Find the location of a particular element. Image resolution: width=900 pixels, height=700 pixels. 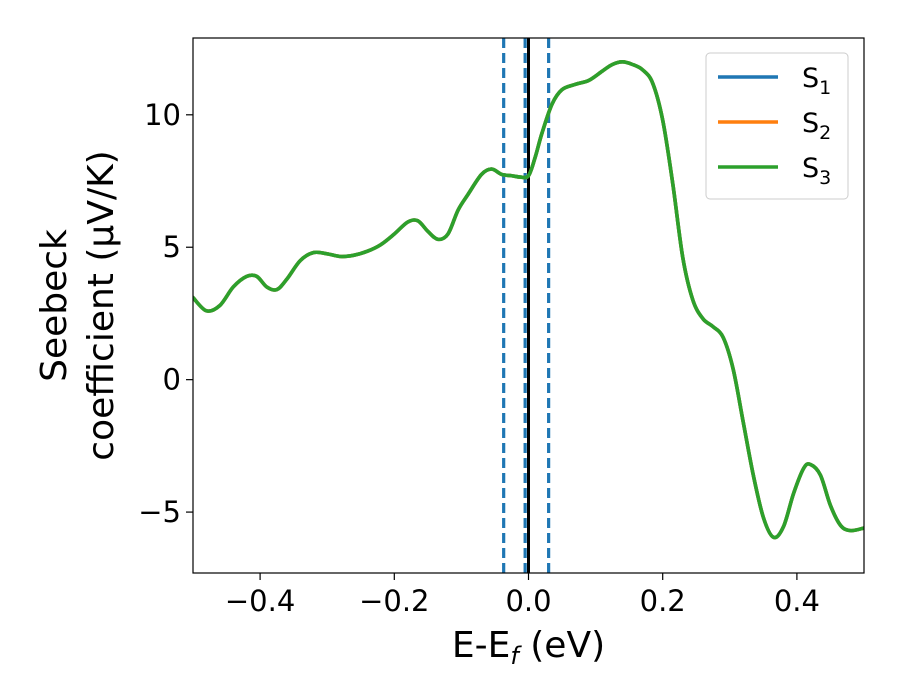

x-axis: −0.4 −0.2 0.0 0.2 0.4 is located at coordinates (522, 595).